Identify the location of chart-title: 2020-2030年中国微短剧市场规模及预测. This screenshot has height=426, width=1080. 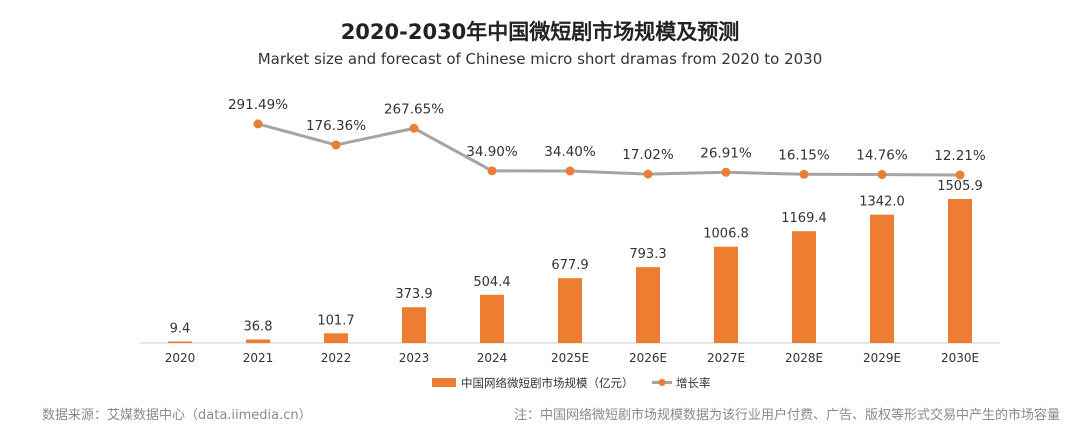
(540, 32).